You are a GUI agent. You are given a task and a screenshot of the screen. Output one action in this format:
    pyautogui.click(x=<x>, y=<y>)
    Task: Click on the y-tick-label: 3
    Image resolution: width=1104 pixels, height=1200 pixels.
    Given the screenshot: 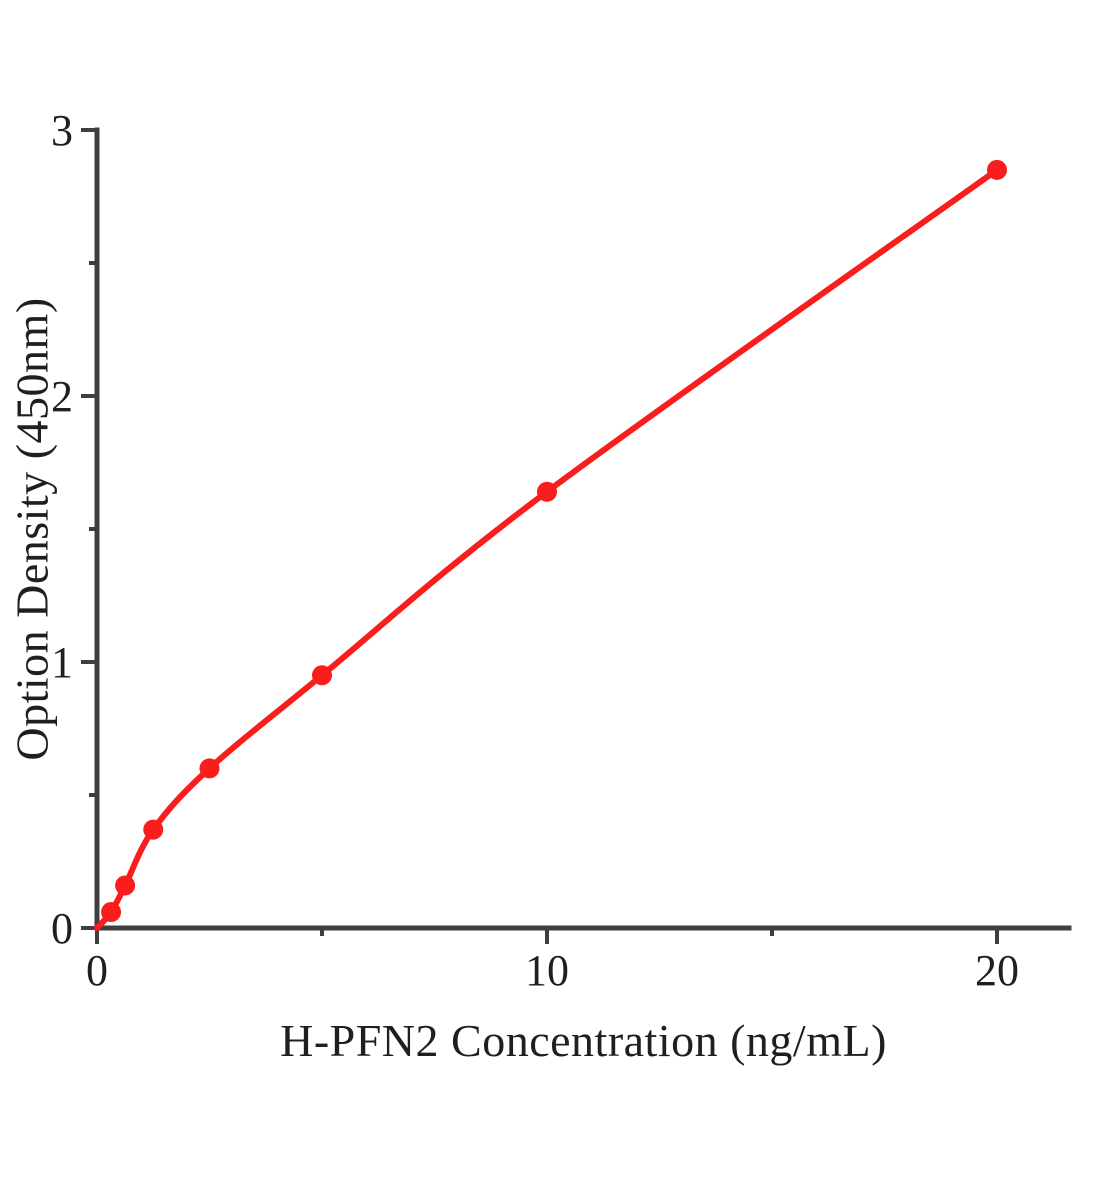 What is the action you would take?
    pyautogui.click(x=62, y=130)
    